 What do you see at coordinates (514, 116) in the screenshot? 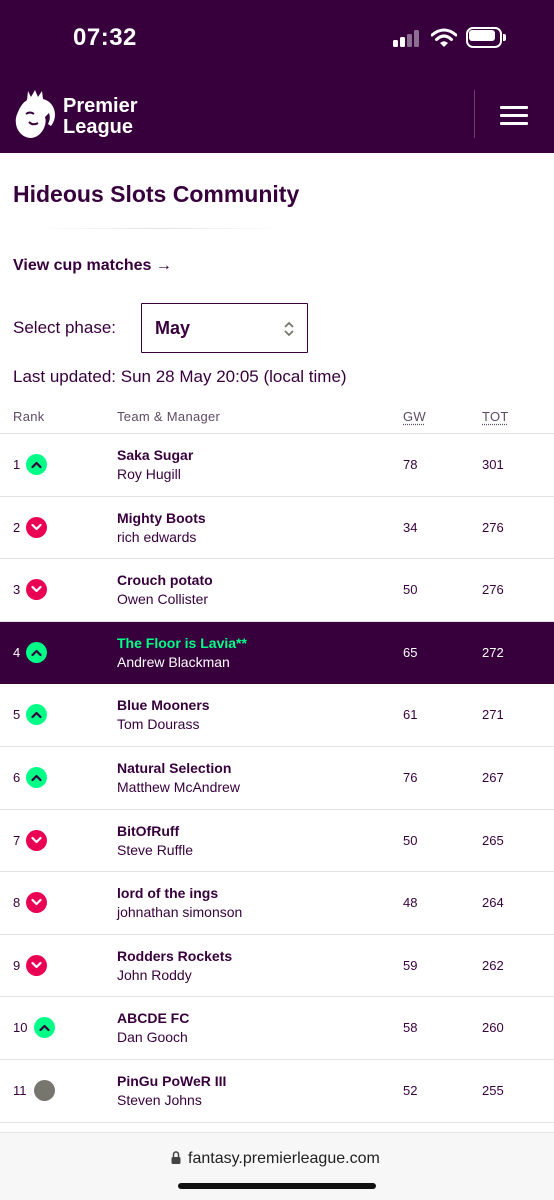
I see `hamburger-menu-button` at bounding box center [514, 116].